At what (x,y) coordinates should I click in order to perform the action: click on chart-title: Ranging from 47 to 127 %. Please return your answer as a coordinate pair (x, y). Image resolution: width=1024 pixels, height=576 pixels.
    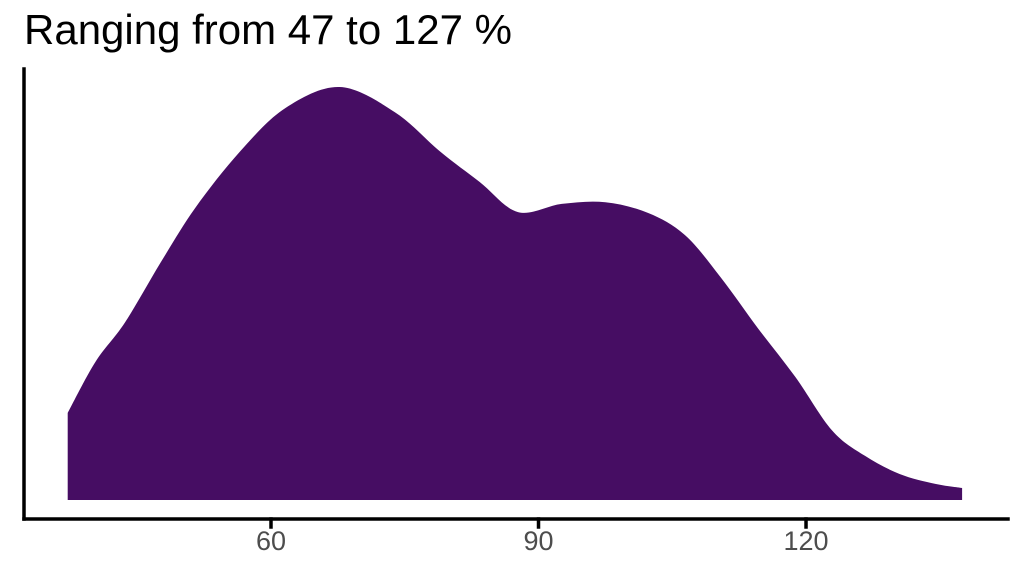
    Looking at the image, I should click on (268, 29).